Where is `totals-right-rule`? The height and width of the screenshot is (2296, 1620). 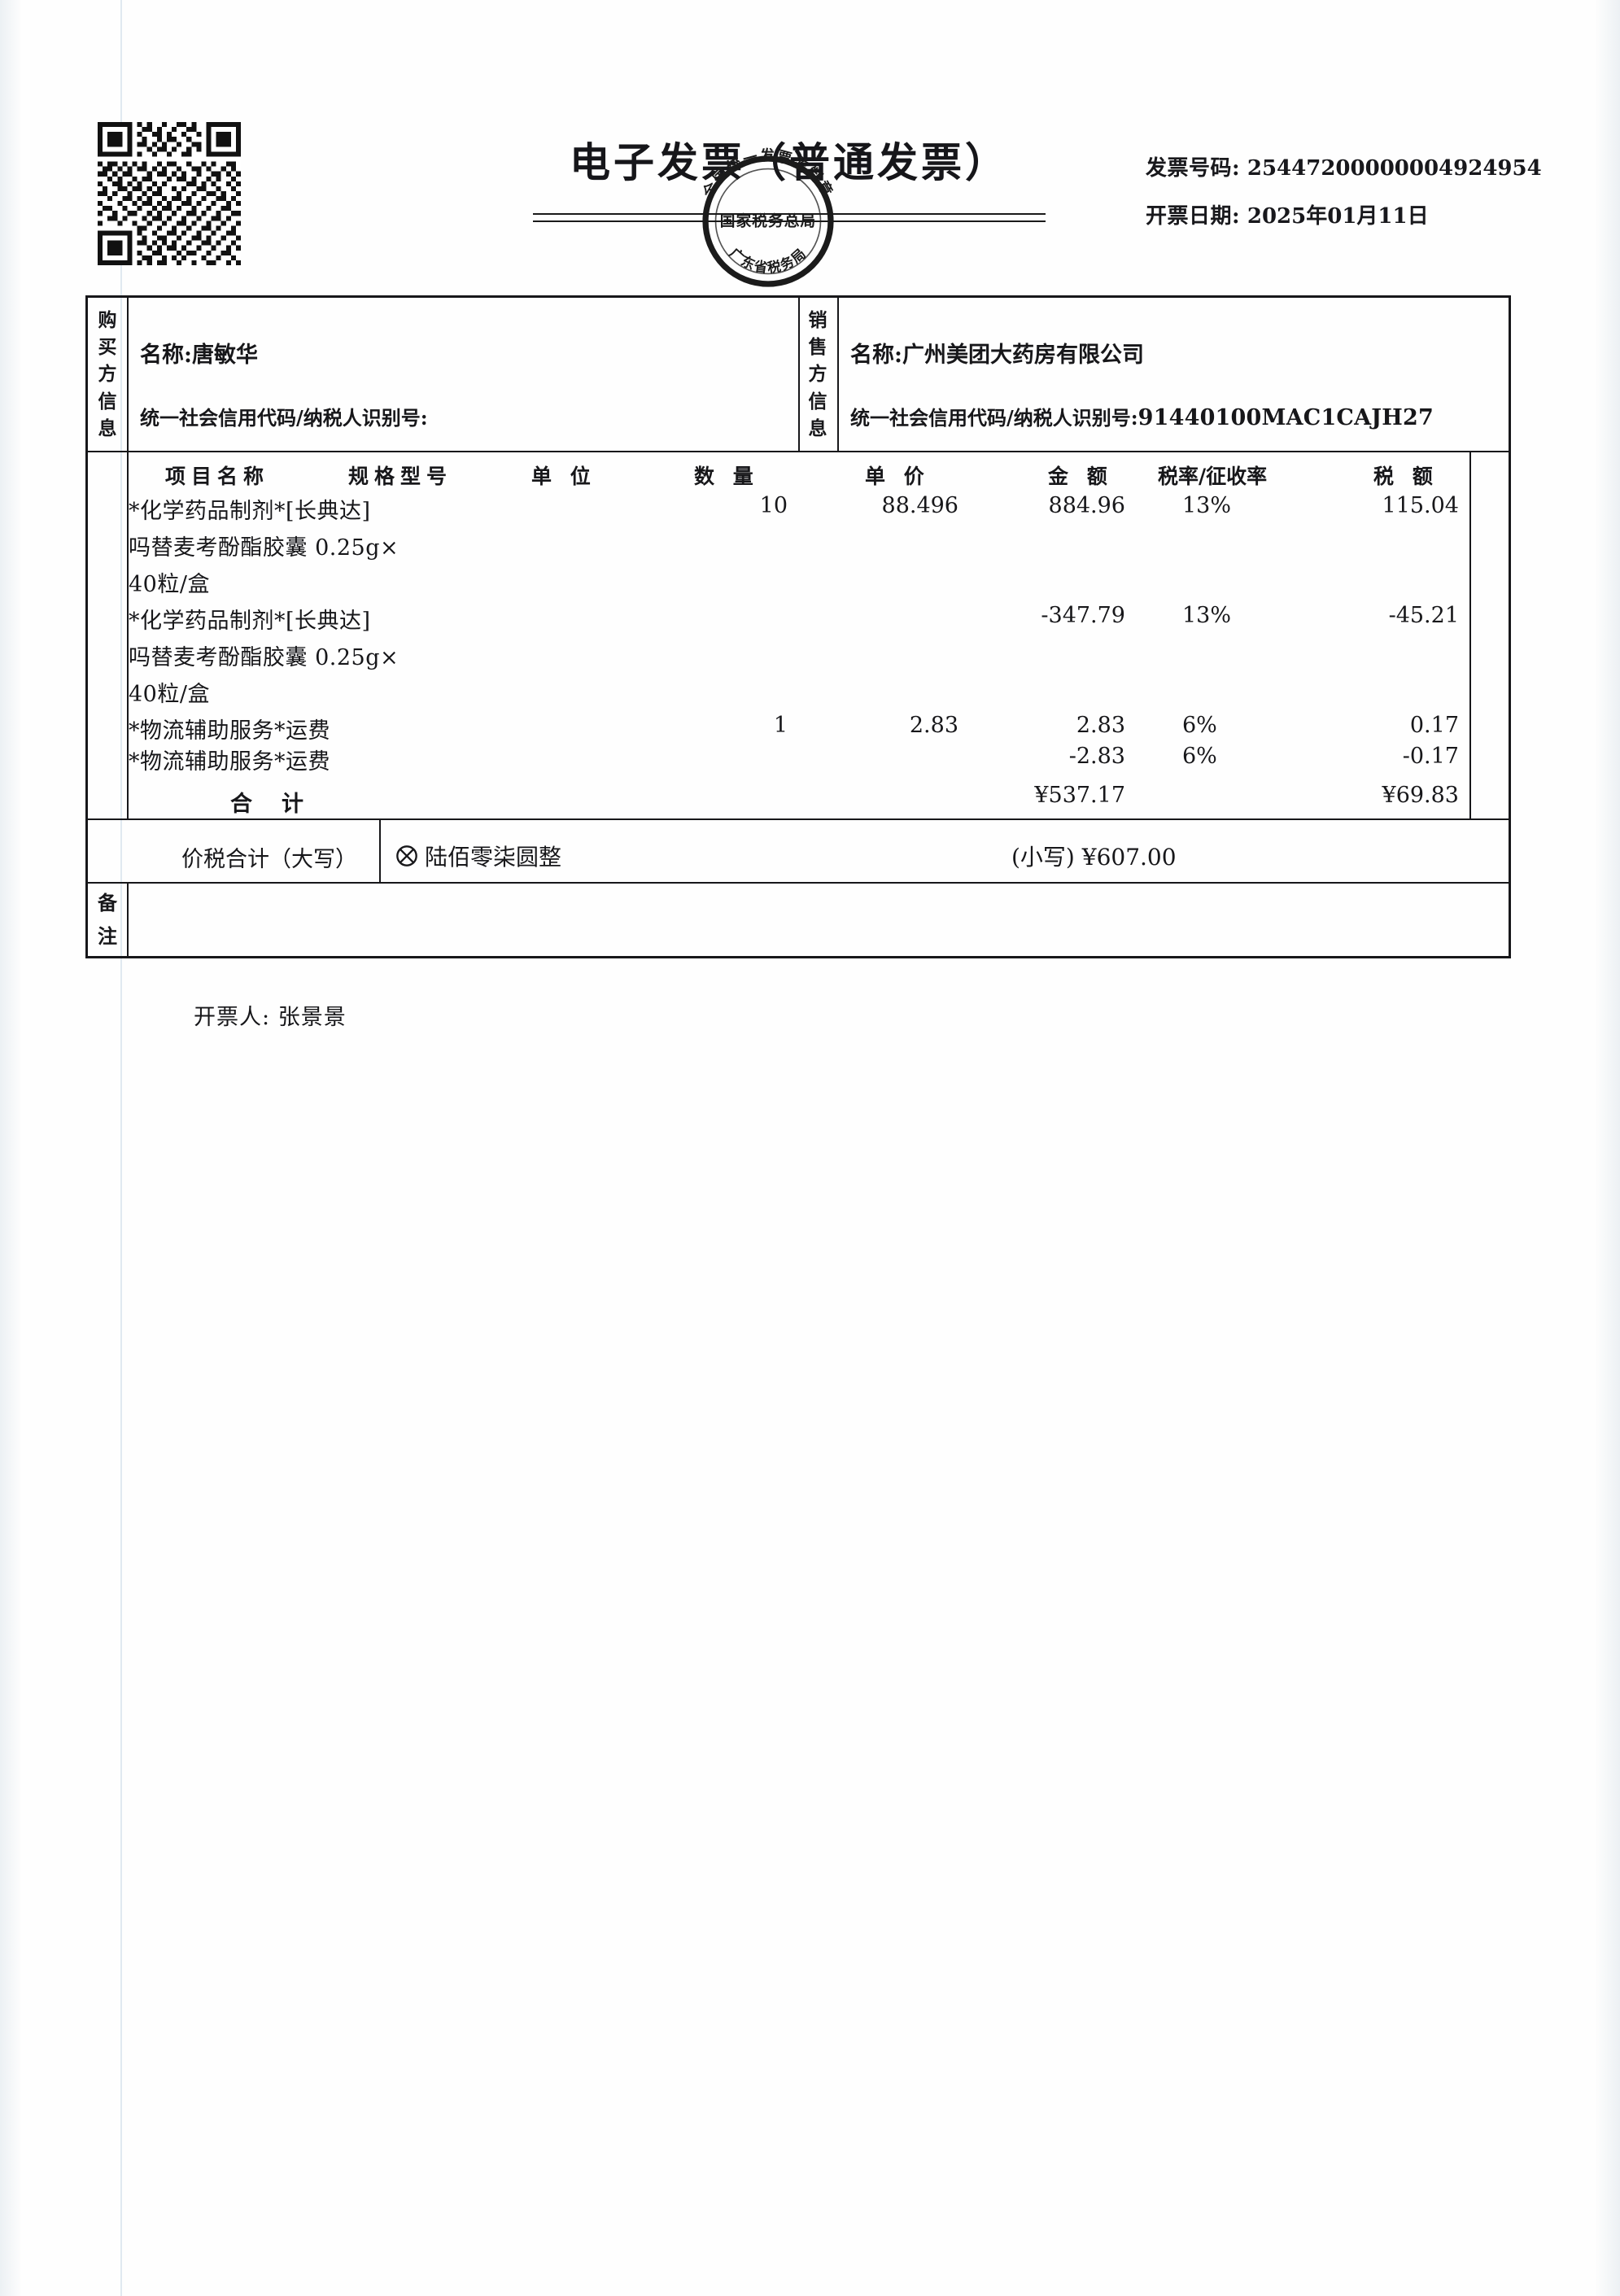 totals-right-rule is located at coordinates (1470, 798).